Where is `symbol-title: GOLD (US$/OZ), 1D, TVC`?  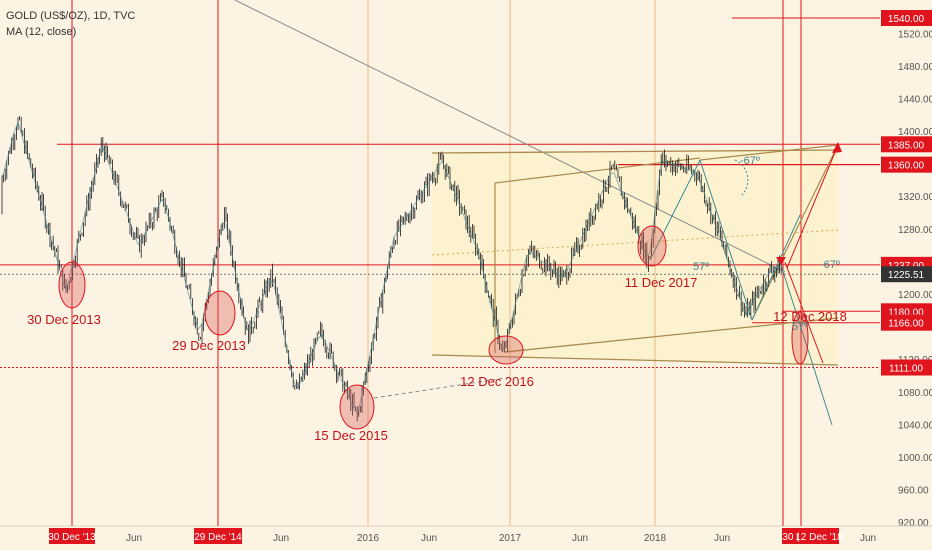 symbol-title: GOLD (US$/OZ), 1D, TVC is located at coordinates (71, 16).